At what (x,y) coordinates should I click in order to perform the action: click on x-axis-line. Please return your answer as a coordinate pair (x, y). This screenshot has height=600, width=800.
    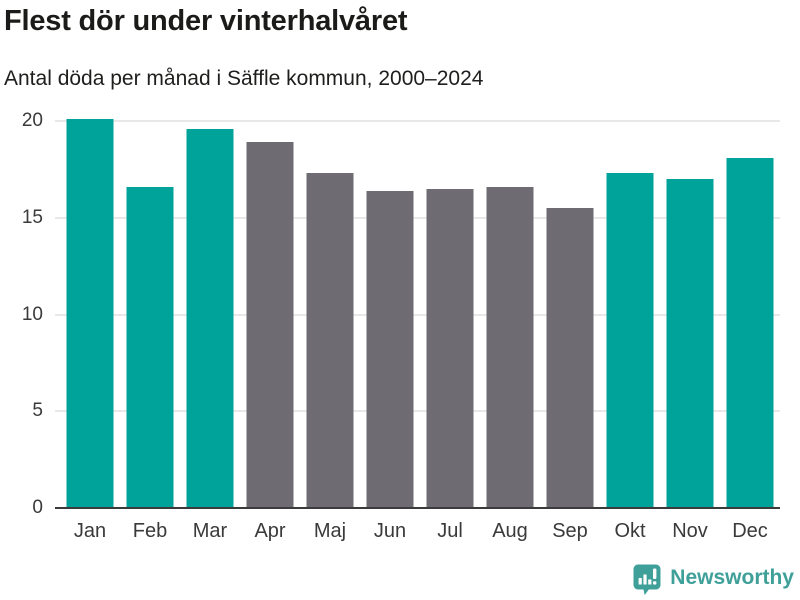
    Looking at the image, I should click on (417, 507).